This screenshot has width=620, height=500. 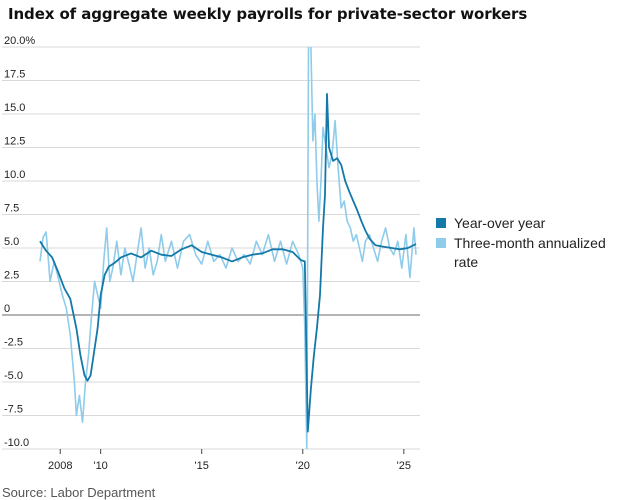 I want to click on y-tick-label: 7.5, so click(x=11, y=209).